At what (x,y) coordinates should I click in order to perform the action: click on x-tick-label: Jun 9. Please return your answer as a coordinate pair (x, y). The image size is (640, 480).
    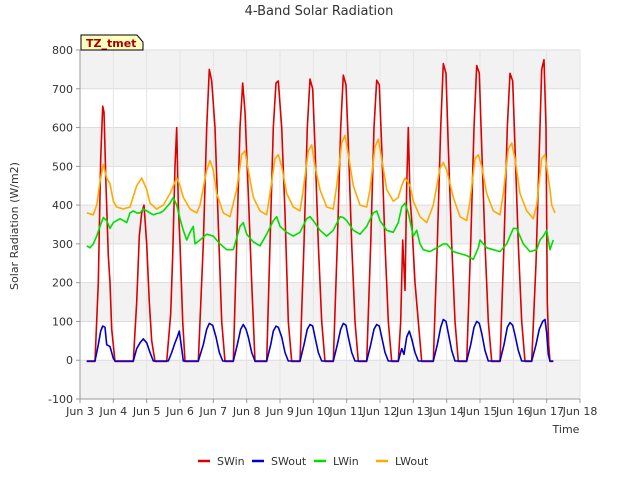
    Looking at the image, I should click on (279, 411).